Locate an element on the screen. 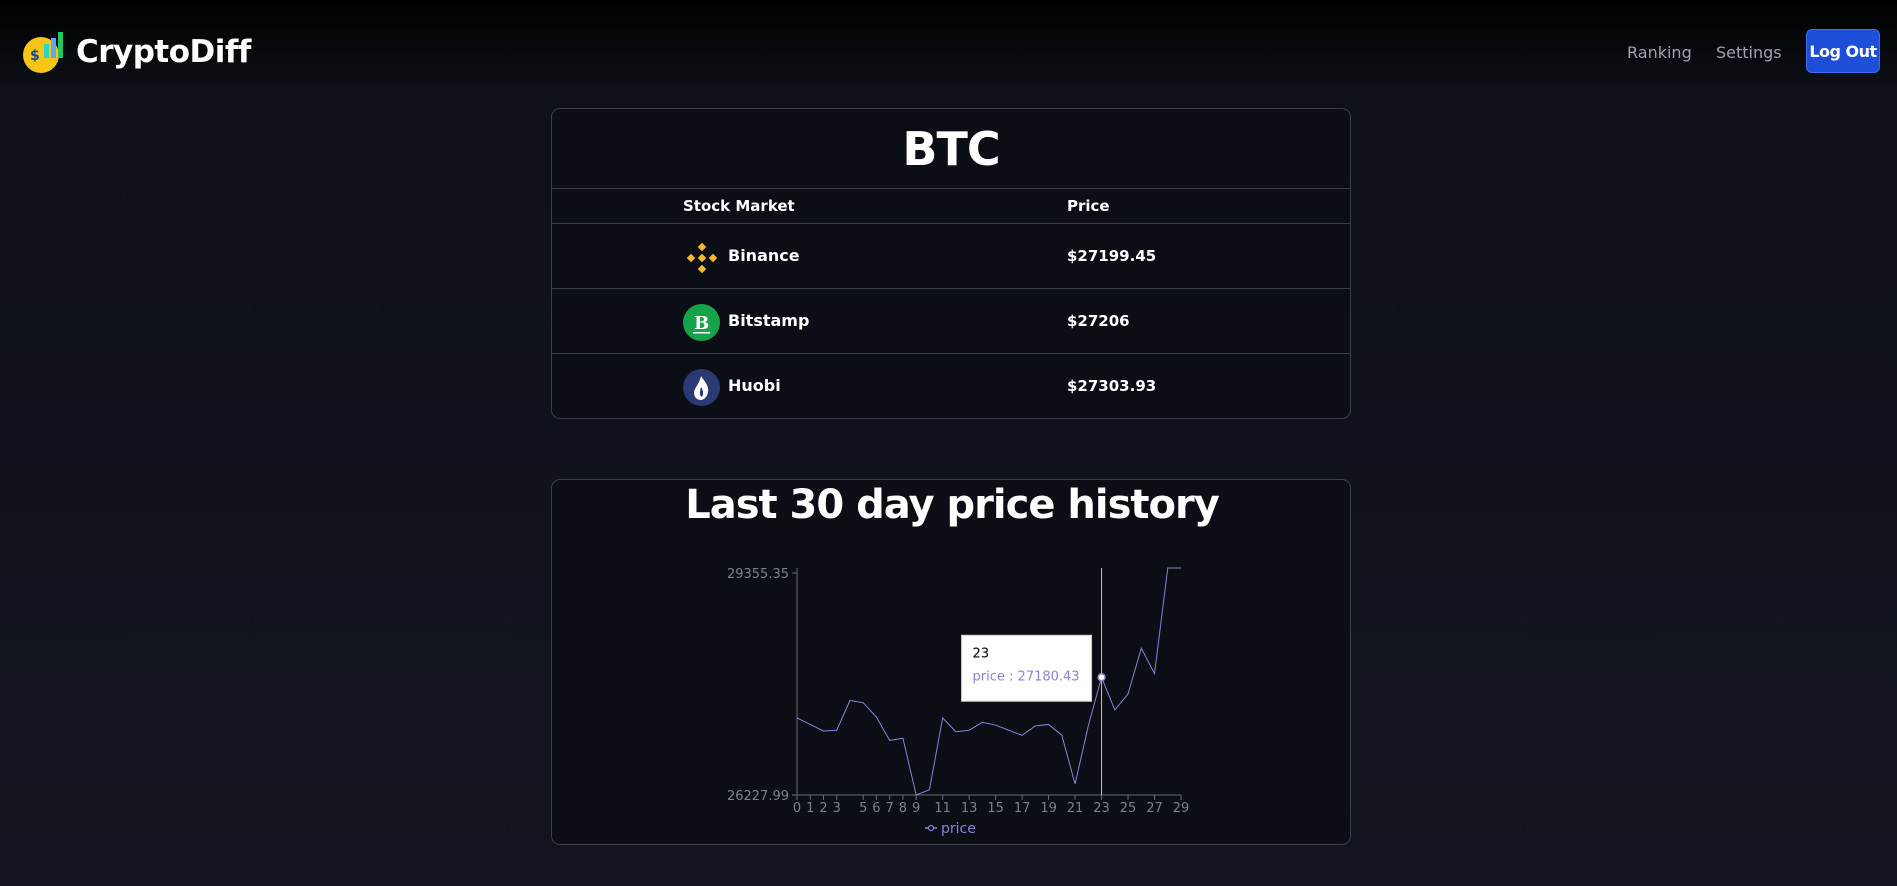 Image resolution: width=1897 pixels, height=886 pixels. legend-label: price is located at coordinates (958, 829).